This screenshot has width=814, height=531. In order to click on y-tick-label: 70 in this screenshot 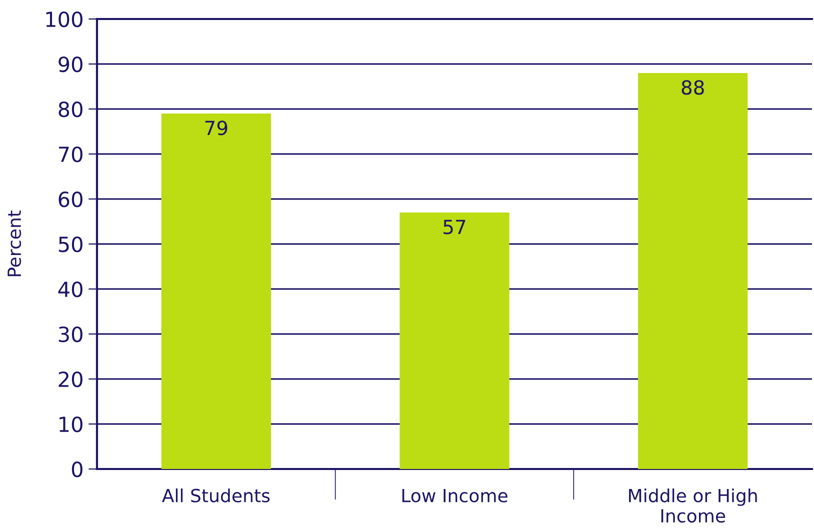, I will do `click(70, 154)`.